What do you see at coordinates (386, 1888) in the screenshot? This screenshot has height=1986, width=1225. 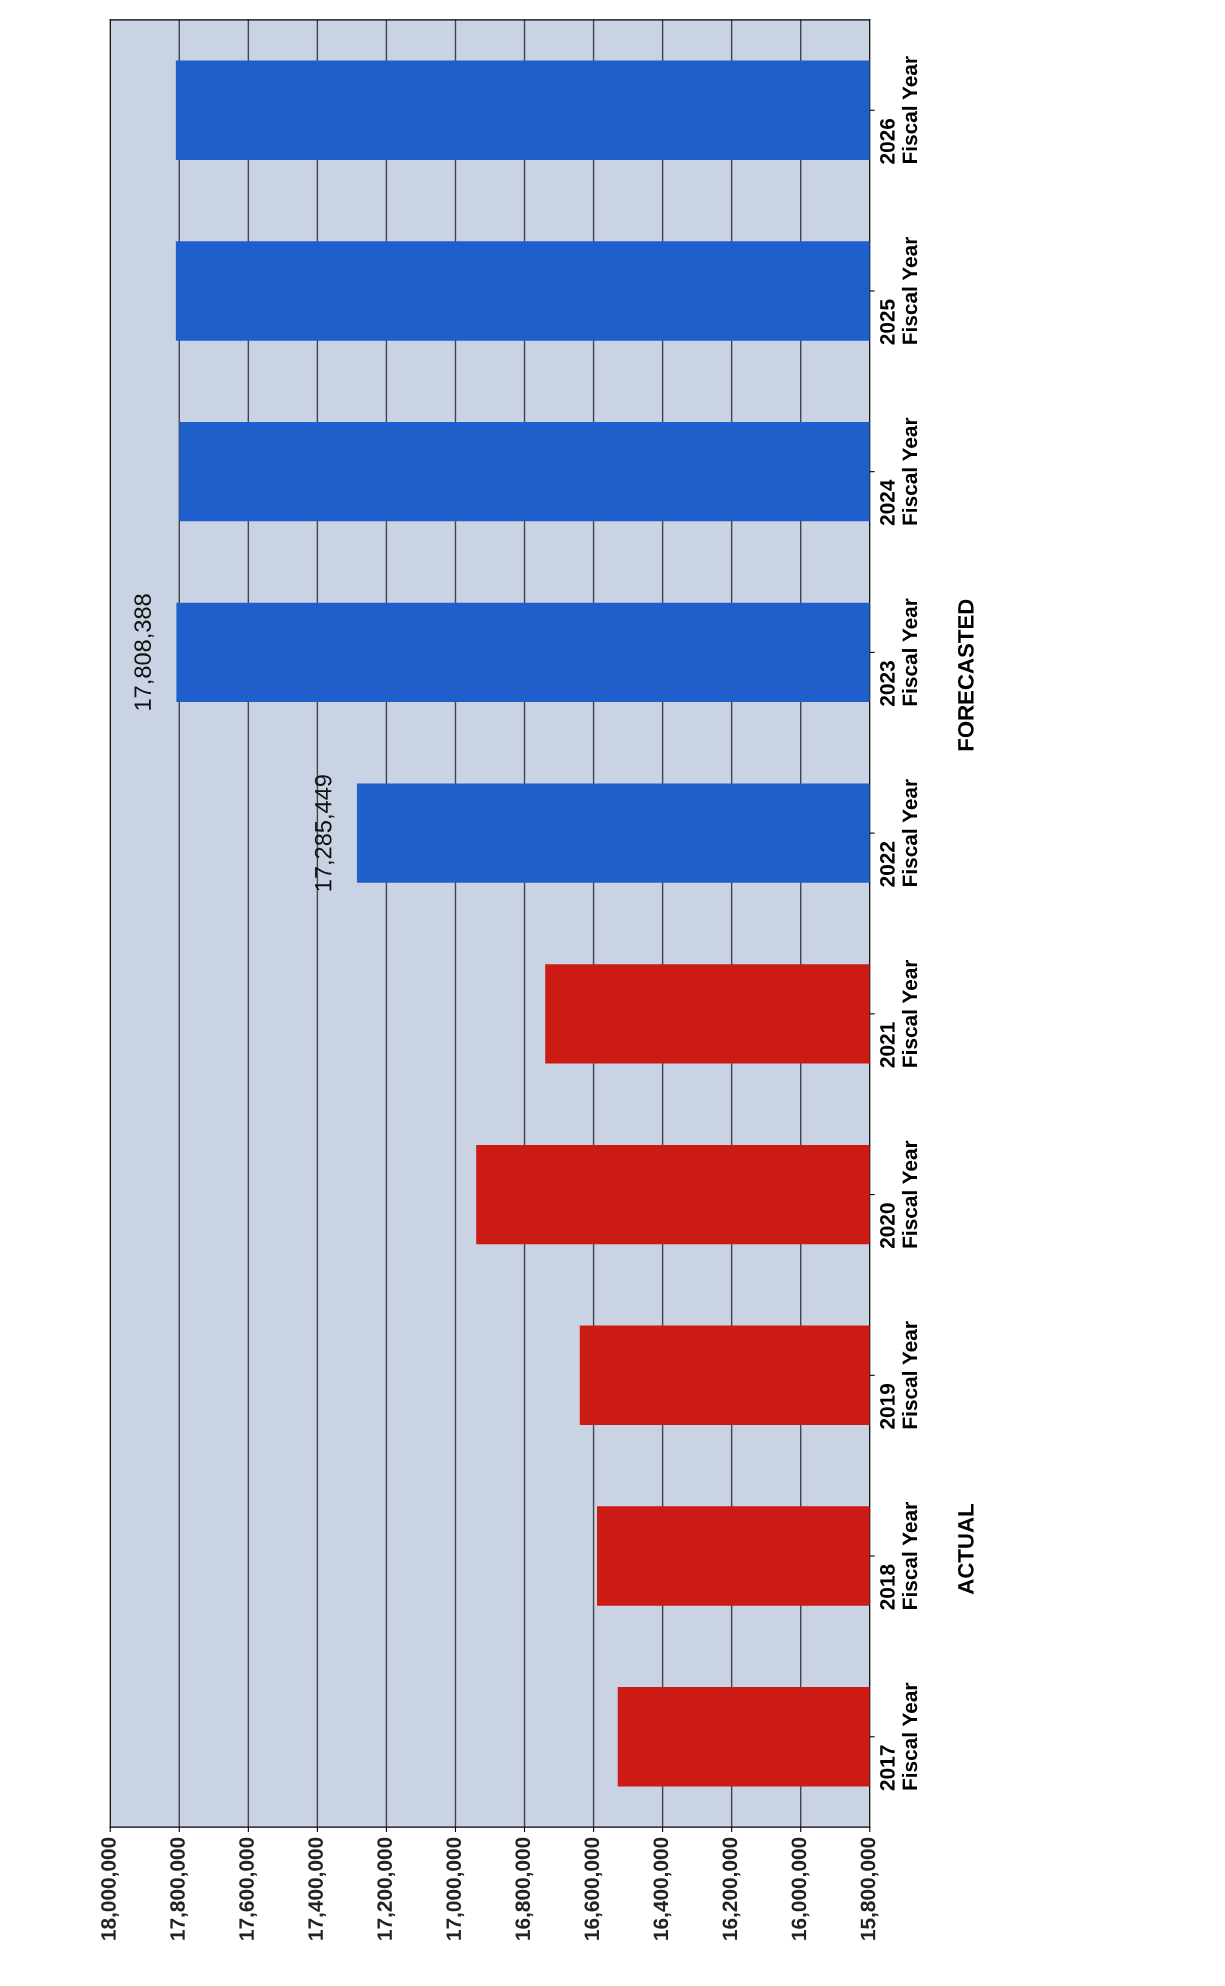 I see `x-tick-label: 17,200,000` at bounding box center [386, 1888].